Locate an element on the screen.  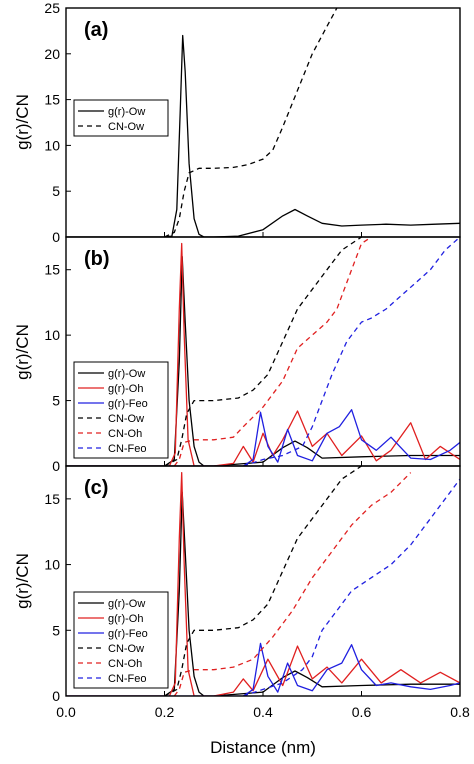
x-tick-label-0: 0.0 is located at coordinates (66, 712).